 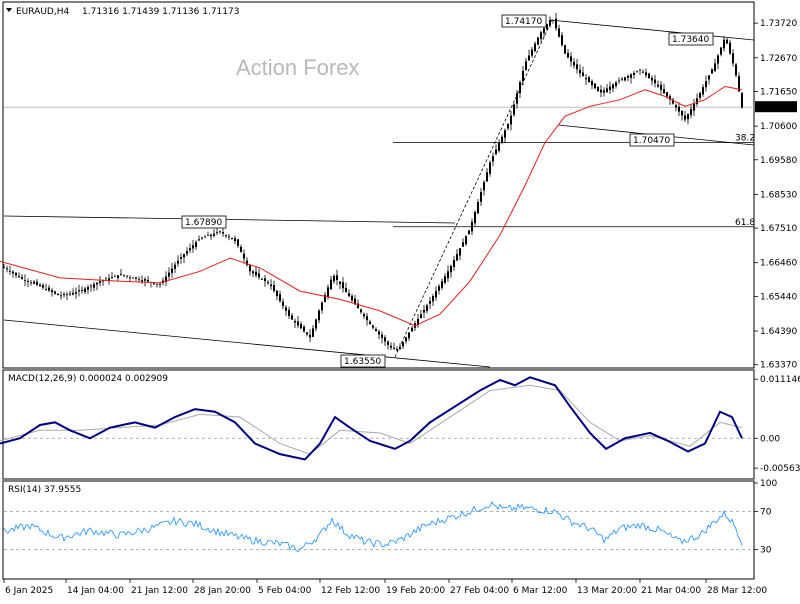 I want to click on price-tick-label: 1.65440, so click(x=778, y=297).